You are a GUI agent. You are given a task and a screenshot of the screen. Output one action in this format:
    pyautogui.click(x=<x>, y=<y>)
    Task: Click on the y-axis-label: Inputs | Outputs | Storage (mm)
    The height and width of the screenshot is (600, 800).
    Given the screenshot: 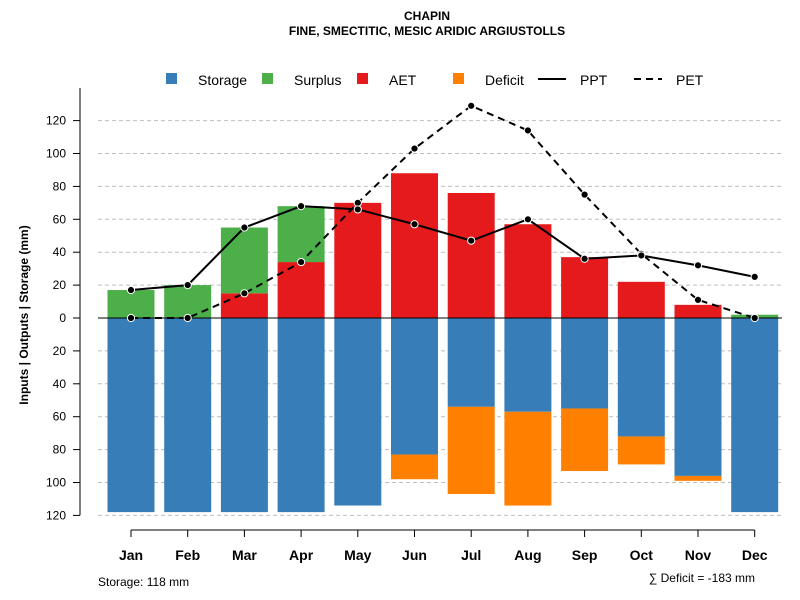 What is the action you would take?
    pyautogui.click(x=24, y=314)
    